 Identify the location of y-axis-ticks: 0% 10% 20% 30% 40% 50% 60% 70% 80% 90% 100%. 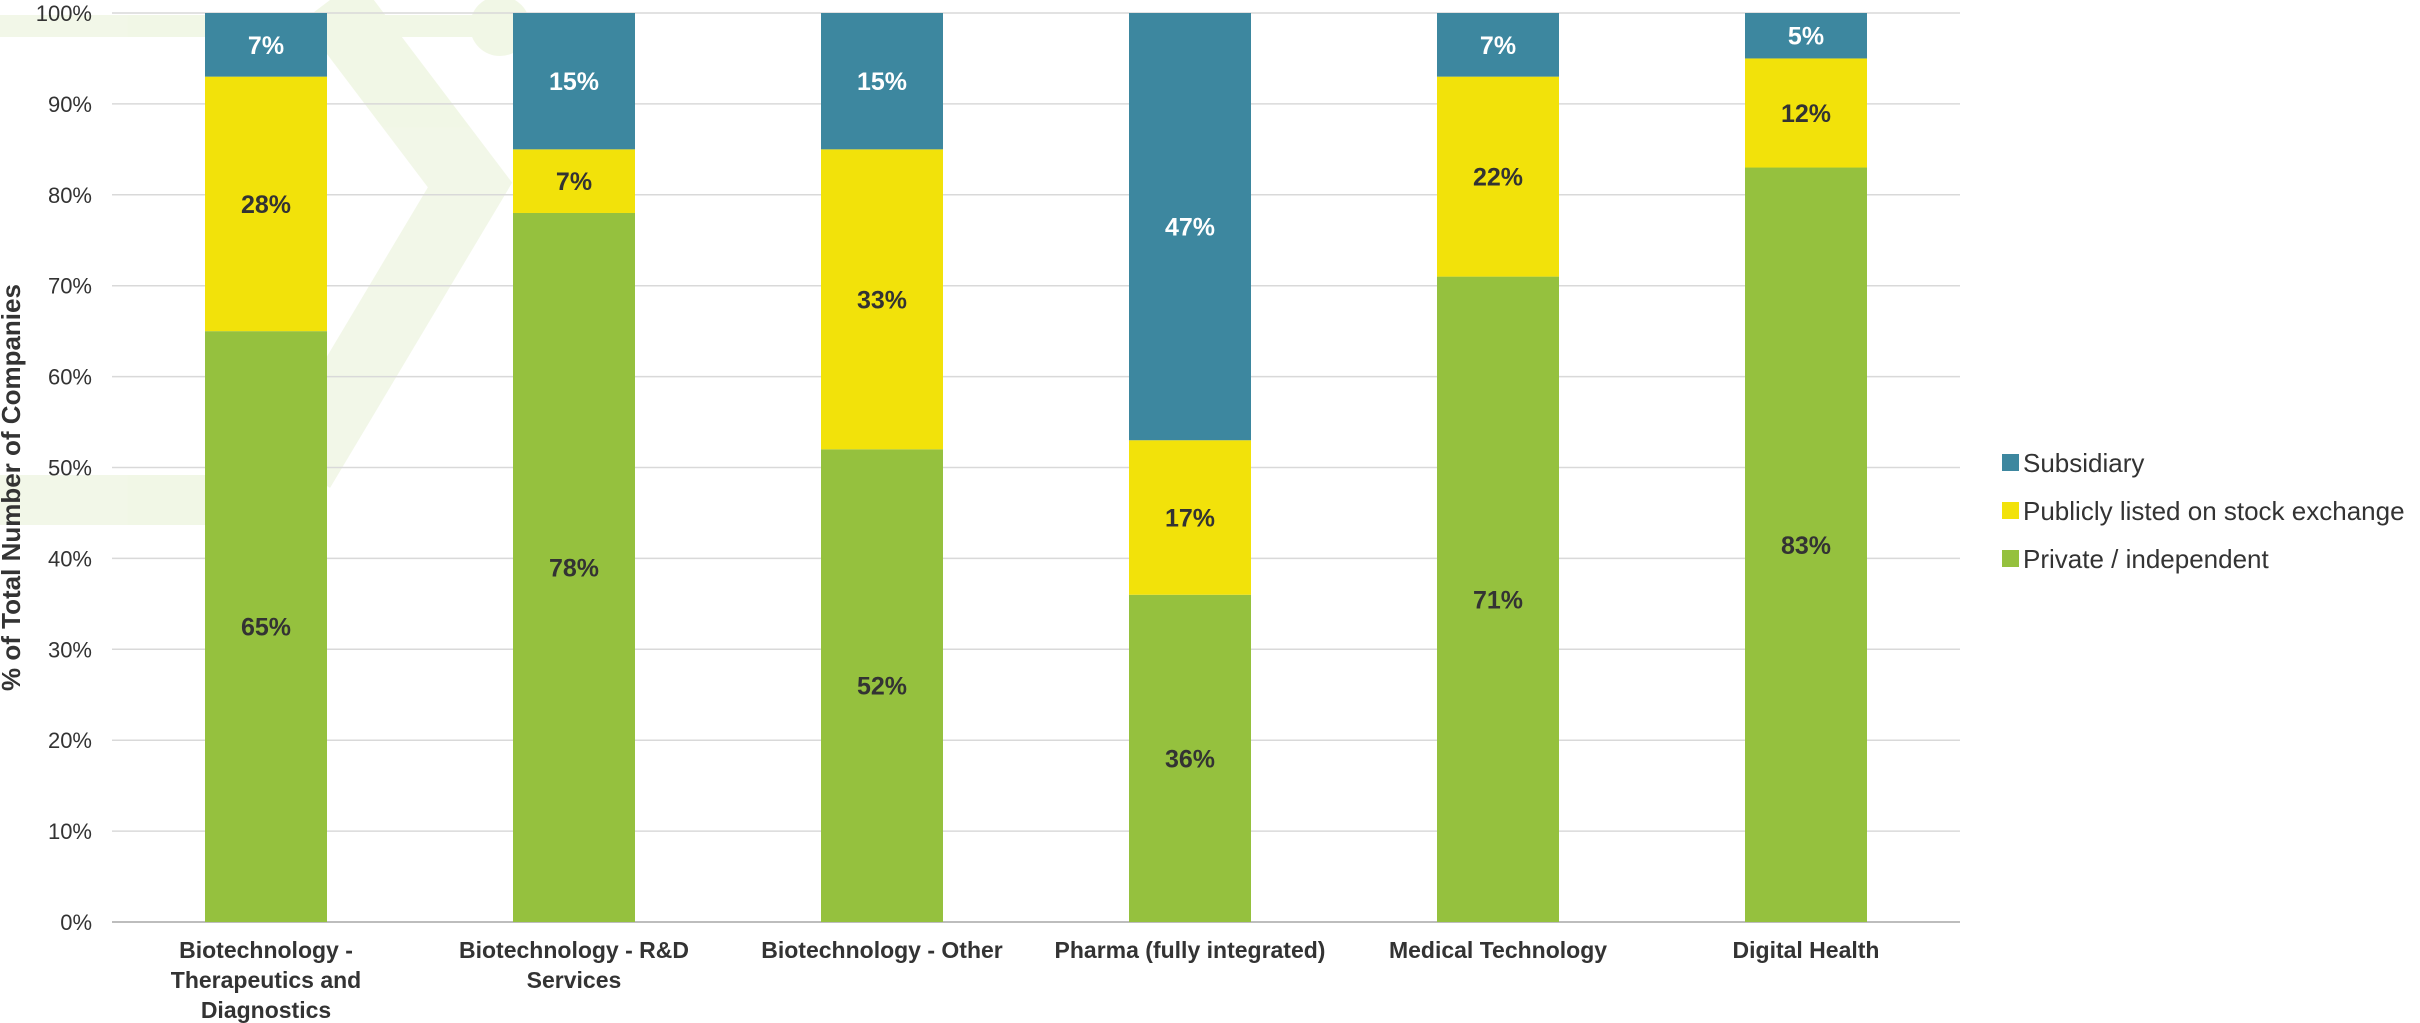
(64, 468).